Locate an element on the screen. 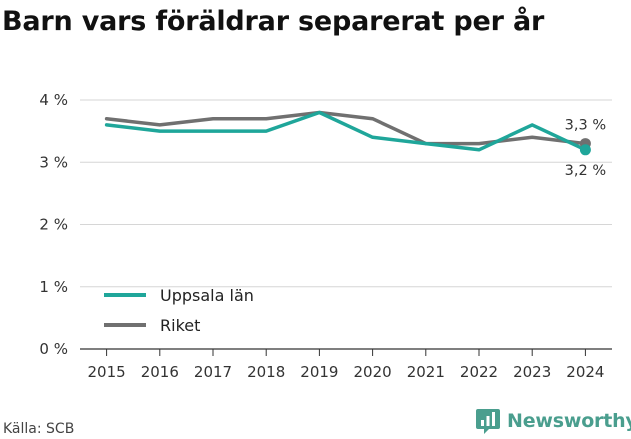 The width and height of the screenshot is (631, 439). x-tick-label-2018: 2018 is located at coordinates (266, 372).